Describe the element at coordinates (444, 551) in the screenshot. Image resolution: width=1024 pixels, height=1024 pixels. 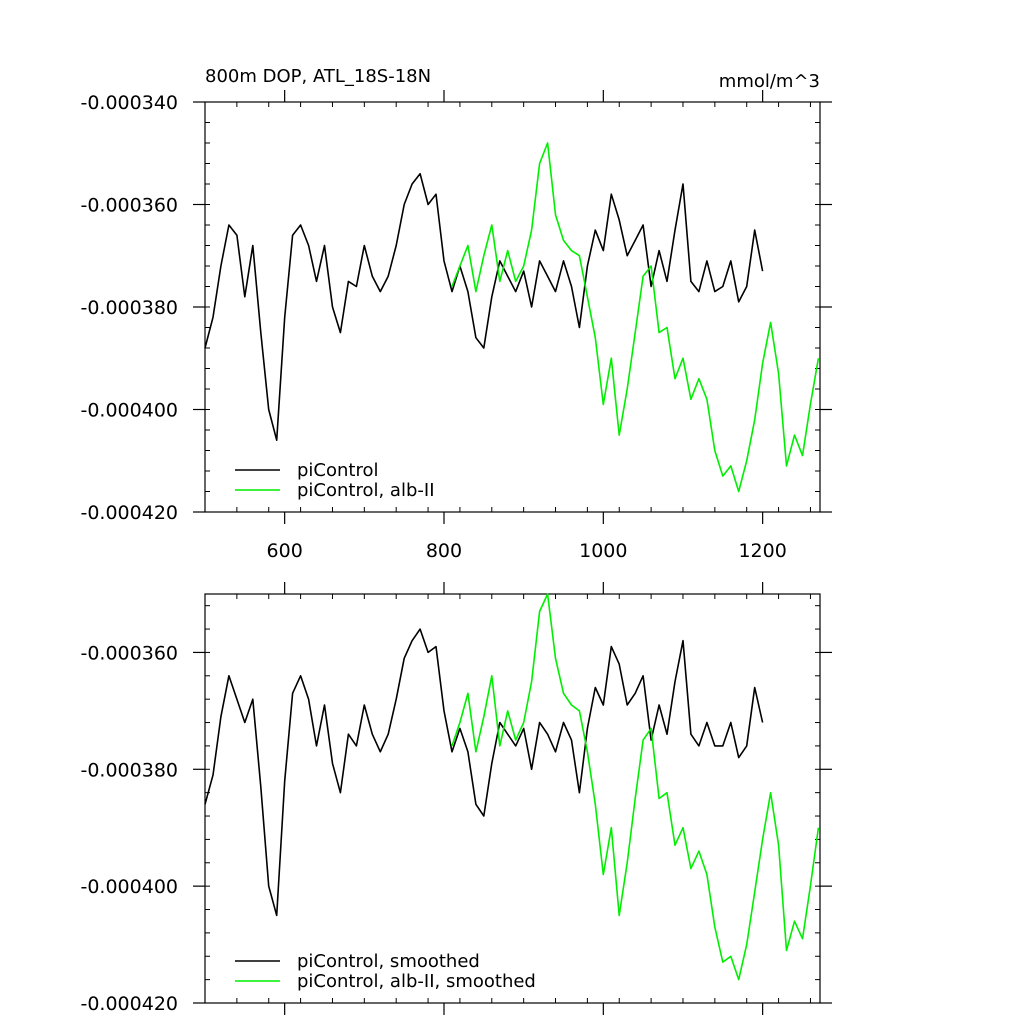
I see `x-tick-label: 800` at that location.